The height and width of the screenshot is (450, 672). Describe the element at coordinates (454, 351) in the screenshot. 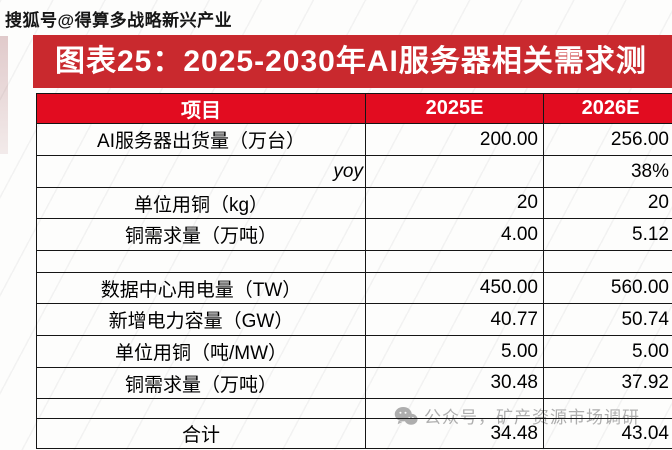

I see `cell-2025e: 5.00` at that location.